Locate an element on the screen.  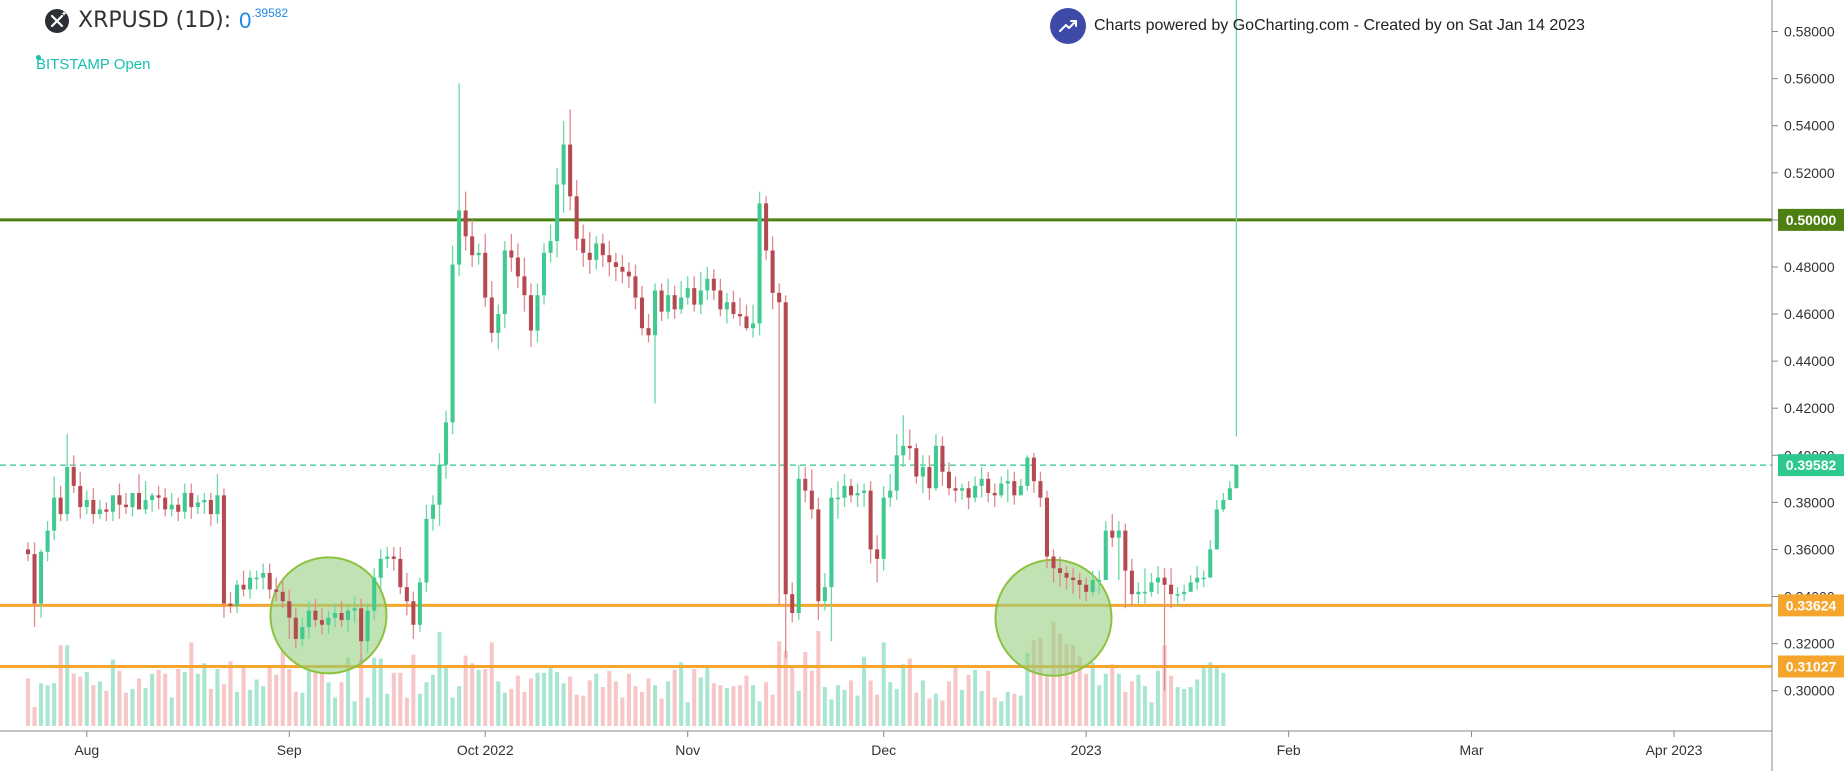
x-tick-label: Nov is located at coordinates (687, 750).